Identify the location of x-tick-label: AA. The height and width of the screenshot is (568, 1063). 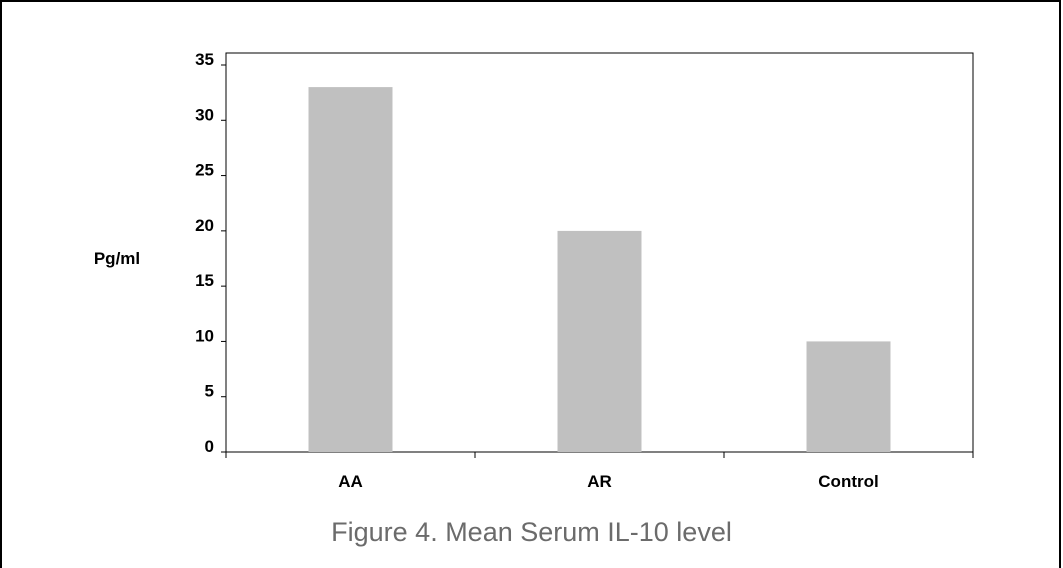
(350, 481).